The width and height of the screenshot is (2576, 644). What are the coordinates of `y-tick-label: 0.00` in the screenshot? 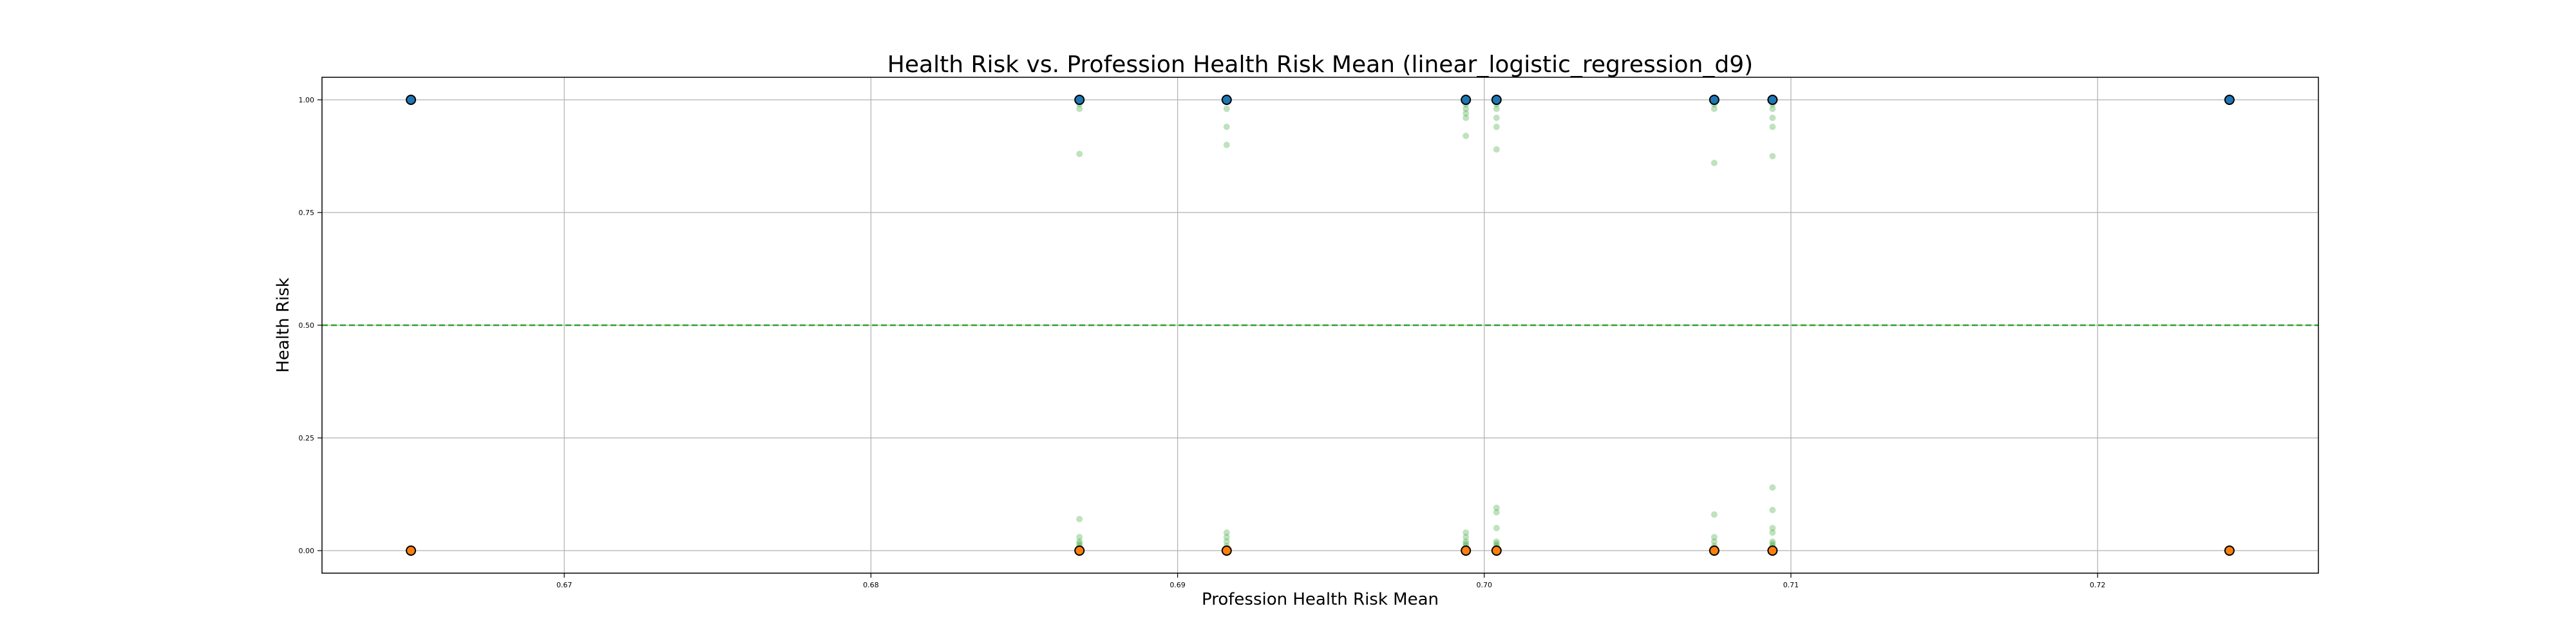 It's located at (307, 551).